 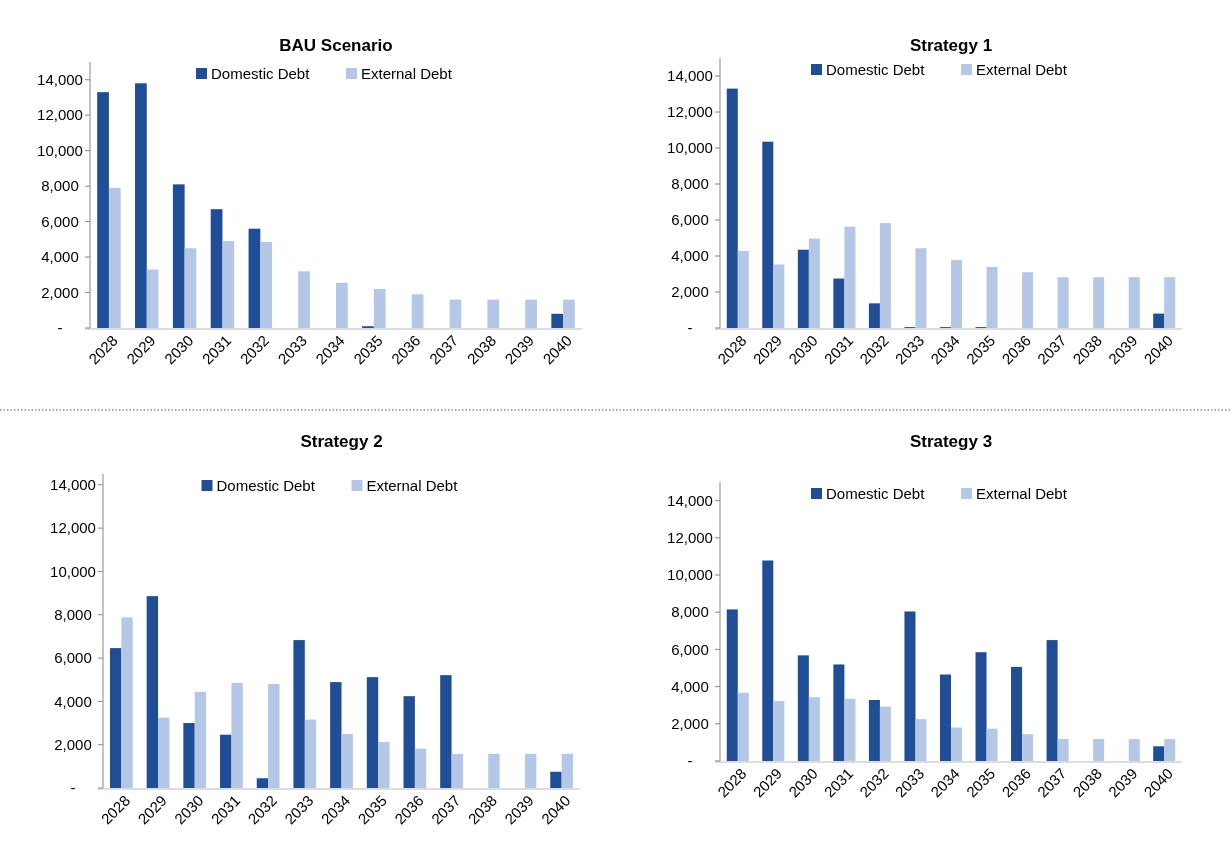 What do you see at coordinates (336, 45) in the screenshot?
I see `chart-title: BAU Scenario` at bounding box center [336, 45].